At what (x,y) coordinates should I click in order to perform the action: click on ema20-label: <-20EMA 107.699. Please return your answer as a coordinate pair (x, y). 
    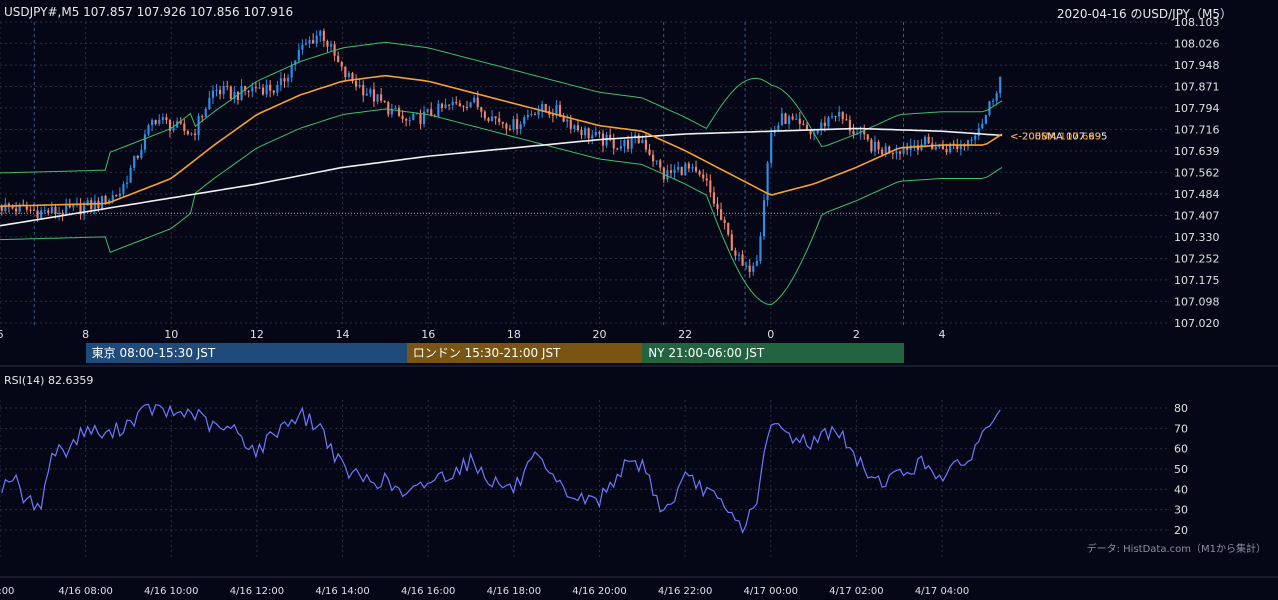
    Looking at the image, I should click on (1055, 136).